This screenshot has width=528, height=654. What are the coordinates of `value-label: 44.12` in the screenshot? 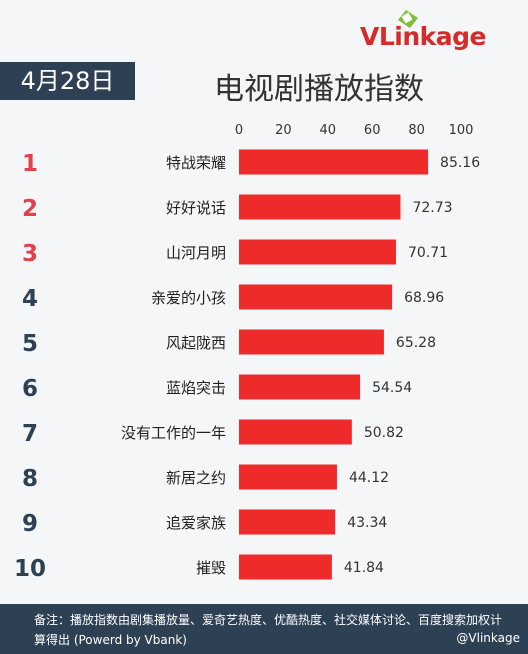 It's located at (369, 478).